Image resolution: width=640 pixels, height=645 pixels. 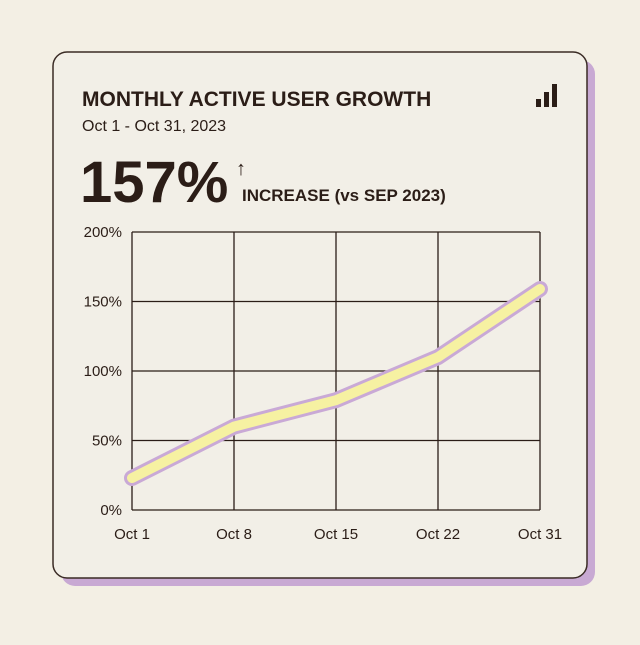 I want to click on headline-arrow: ↑, so click(x=241, y=169).